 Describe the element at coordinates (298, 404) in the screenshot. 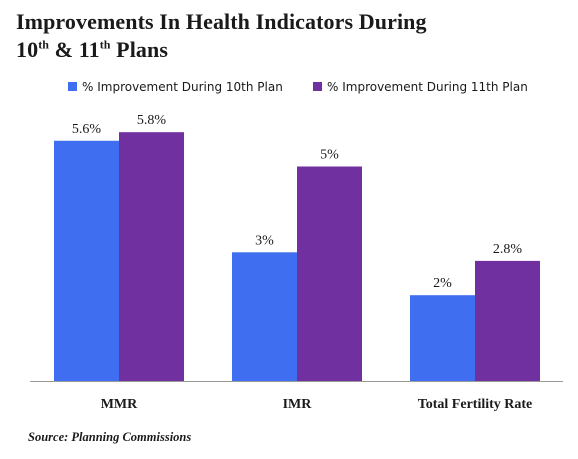

I see `category-label-imr: IMR` at that location.